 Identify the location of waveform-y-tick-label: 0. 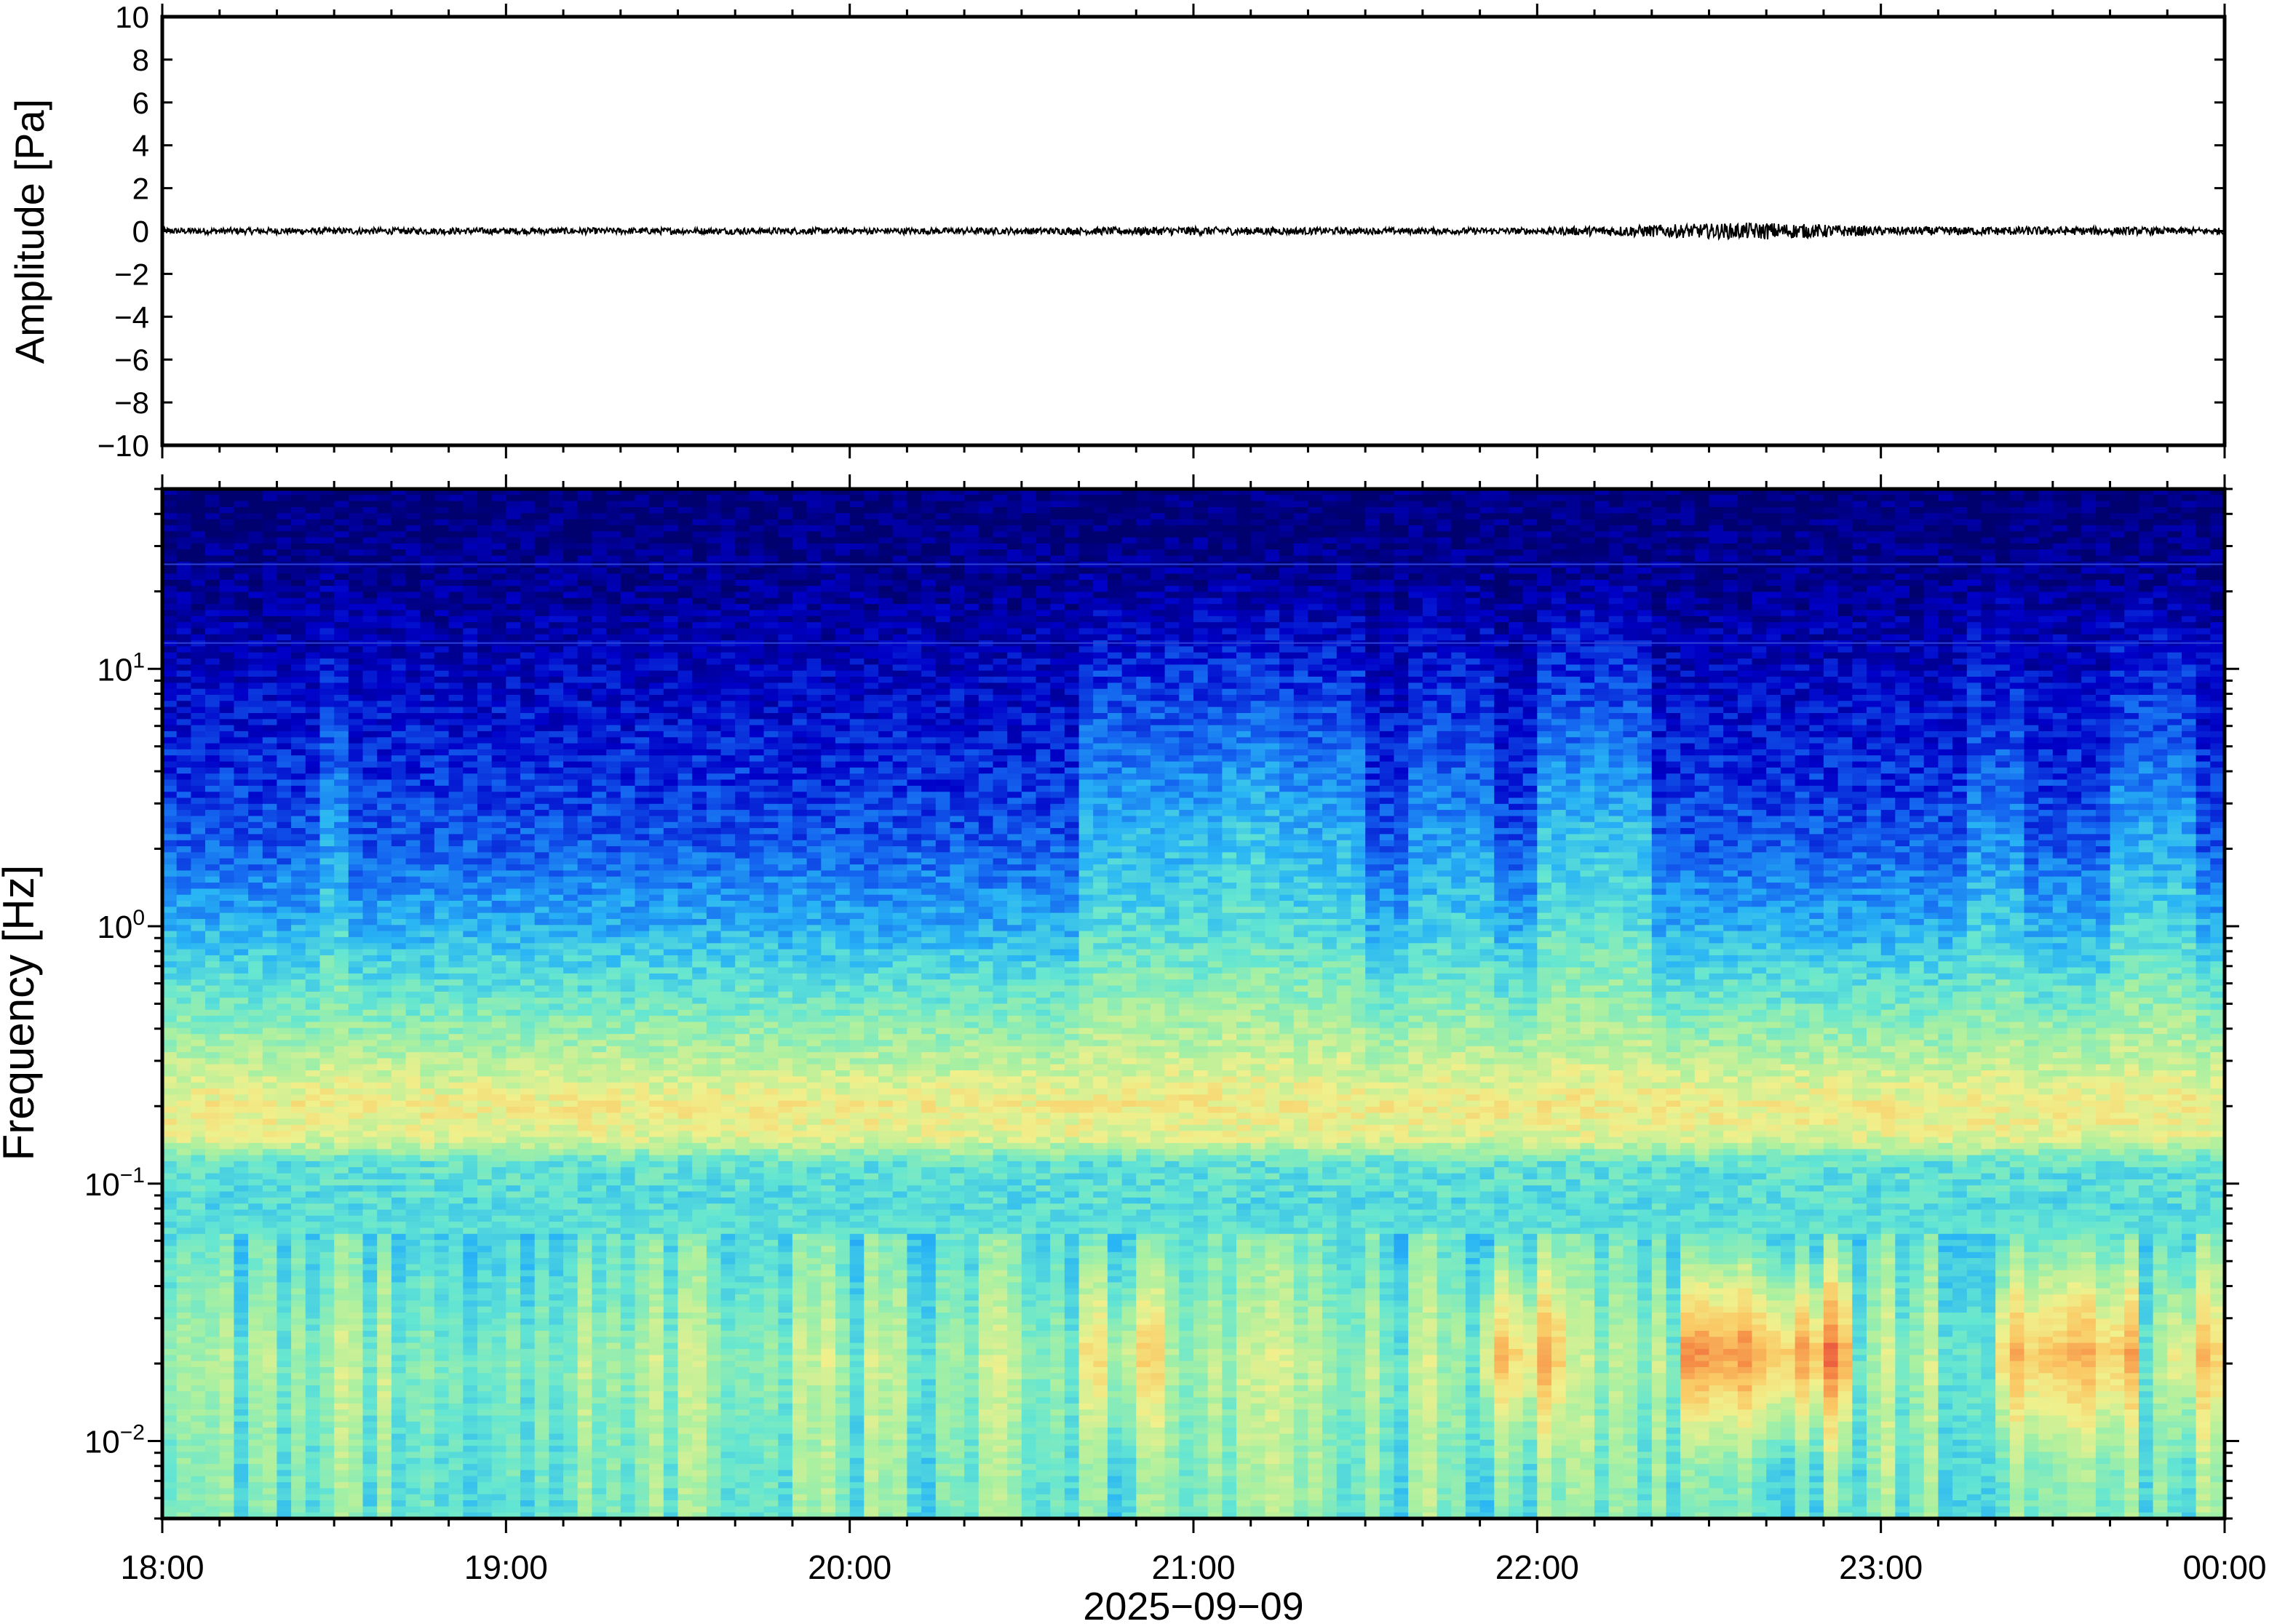
(141, 232).